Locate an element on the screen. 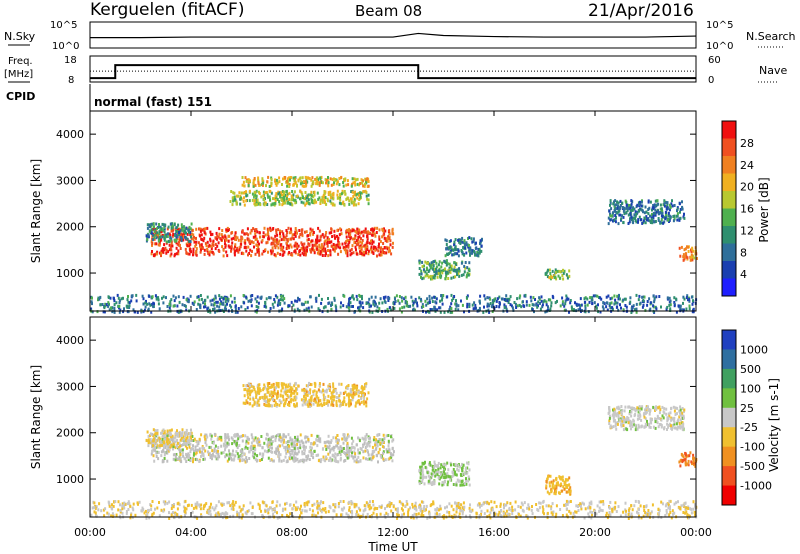 The image size is (800, 554). colorbar-swatch is located at coordinates (729, 252).